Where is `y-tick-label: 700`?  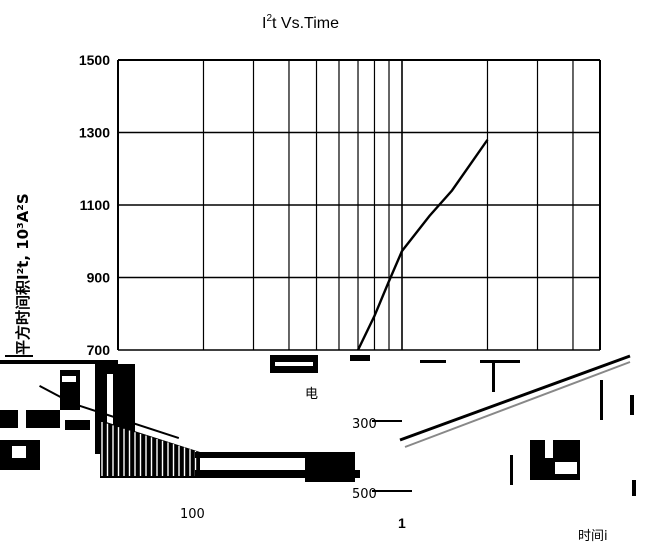 y-tick-label: 700 is located at coordinates (99, 350).